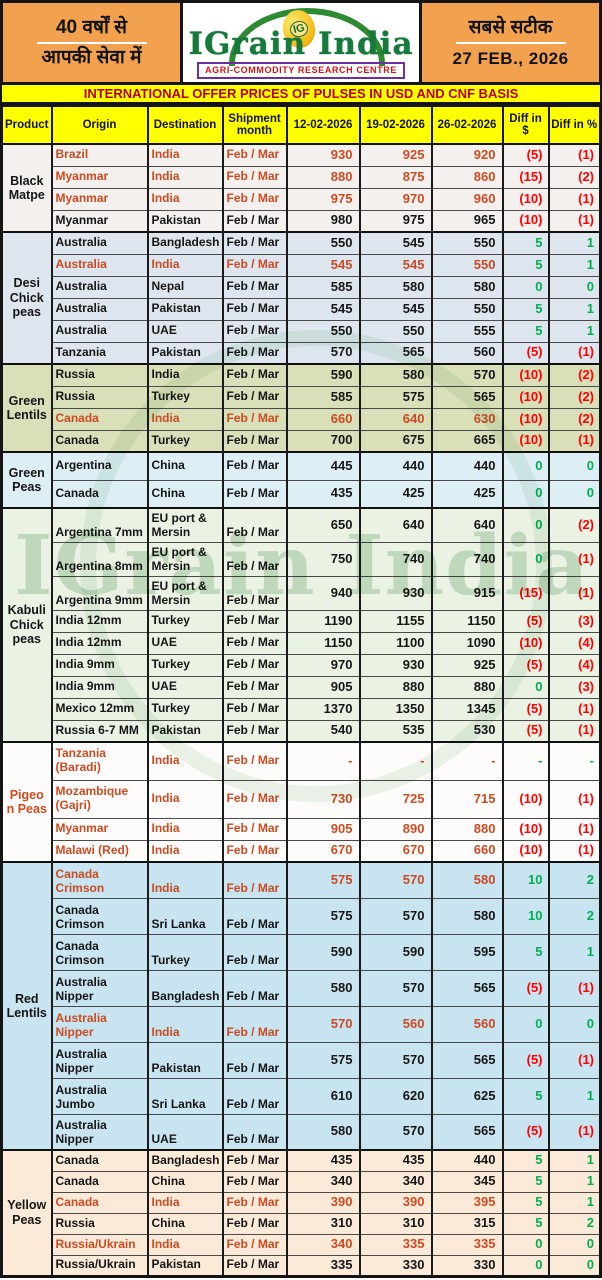 This screenshot has height=1280, width=602. What do you see at coordinates (184, 558) in the screenshot?
I see `destination-cell: EU port & Mersin` at bounding box center [184, 558].